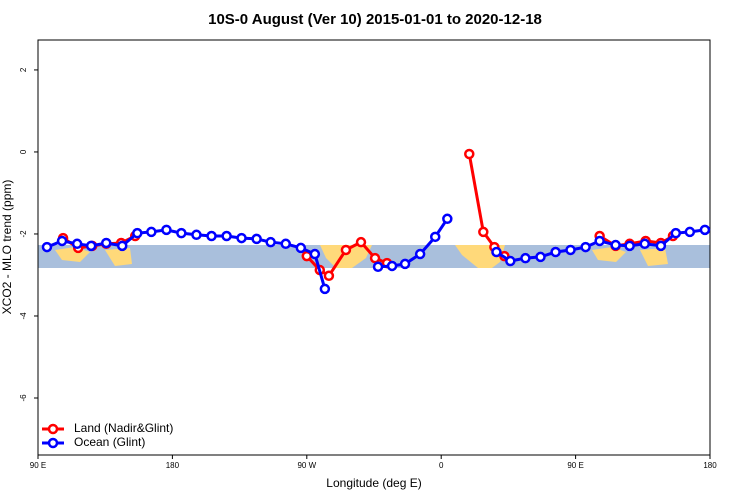 The width and height of the screenshot is (750, 500). I want to click on y-tick-label: -6, so click(23, 398).